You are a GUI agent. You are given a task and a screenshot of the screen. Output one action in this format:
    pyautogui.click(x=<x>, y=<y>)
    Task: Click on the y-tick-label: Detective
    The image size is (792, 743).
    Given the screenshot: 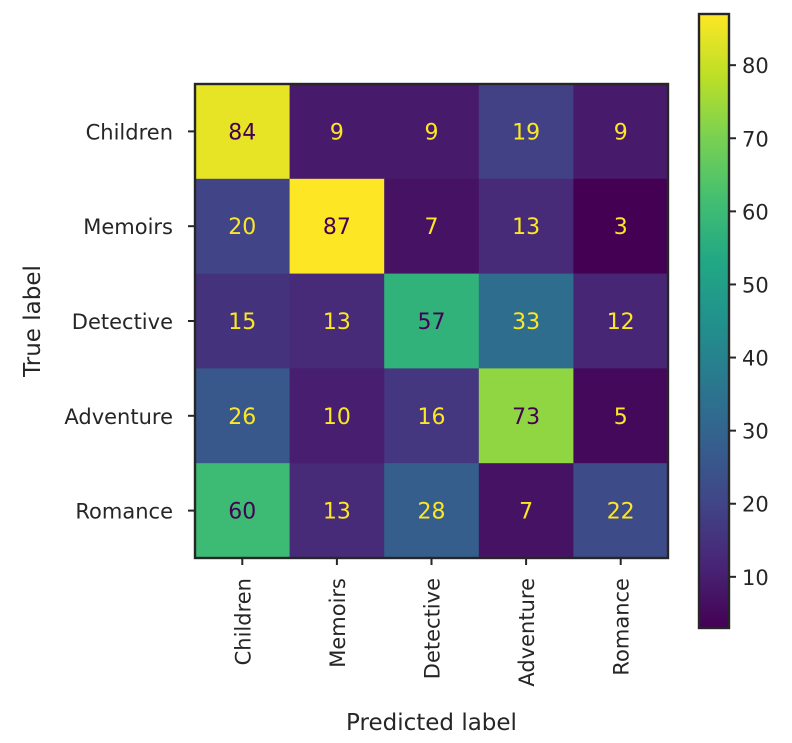 What is the action you would take?
    pyautogui.click(x=122, y=322)
    